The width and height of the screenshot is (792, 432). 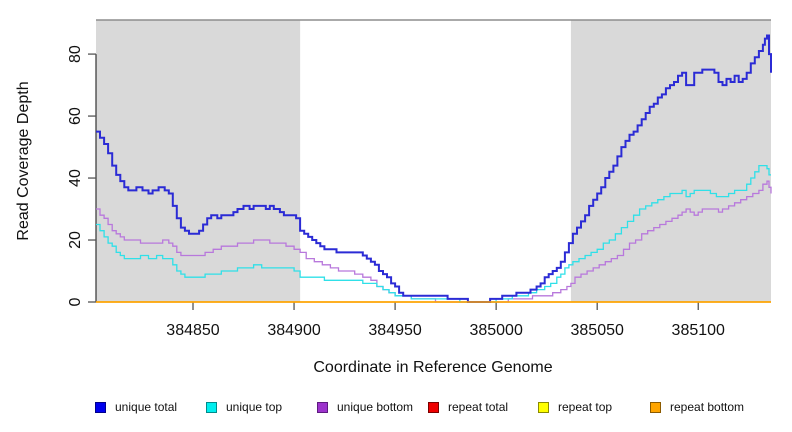 What do you see at coordinates (254, 407) in the screenshot?
I see `legend-label: unique top` at bounding box center [254, 407].